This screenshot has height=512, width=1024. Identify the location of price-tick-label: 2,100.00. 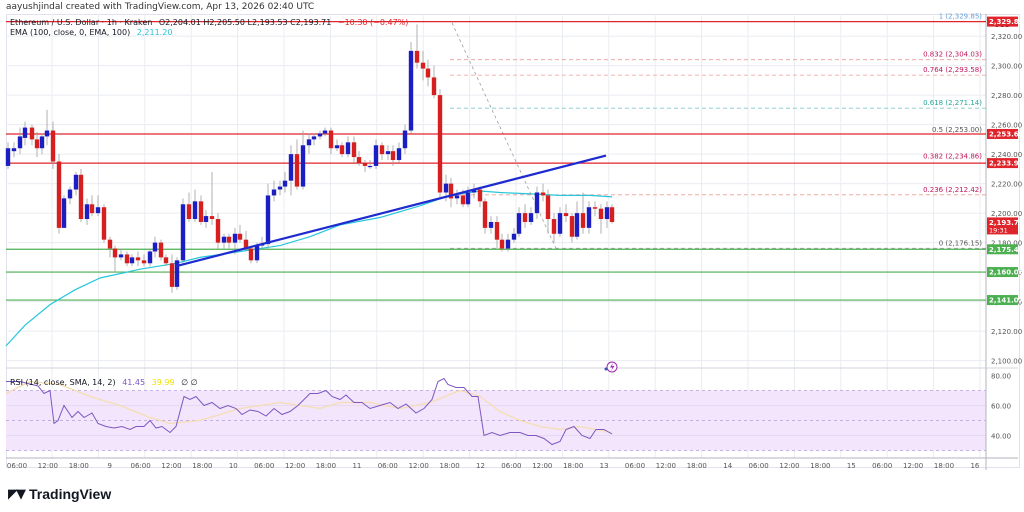
(1006, 362).